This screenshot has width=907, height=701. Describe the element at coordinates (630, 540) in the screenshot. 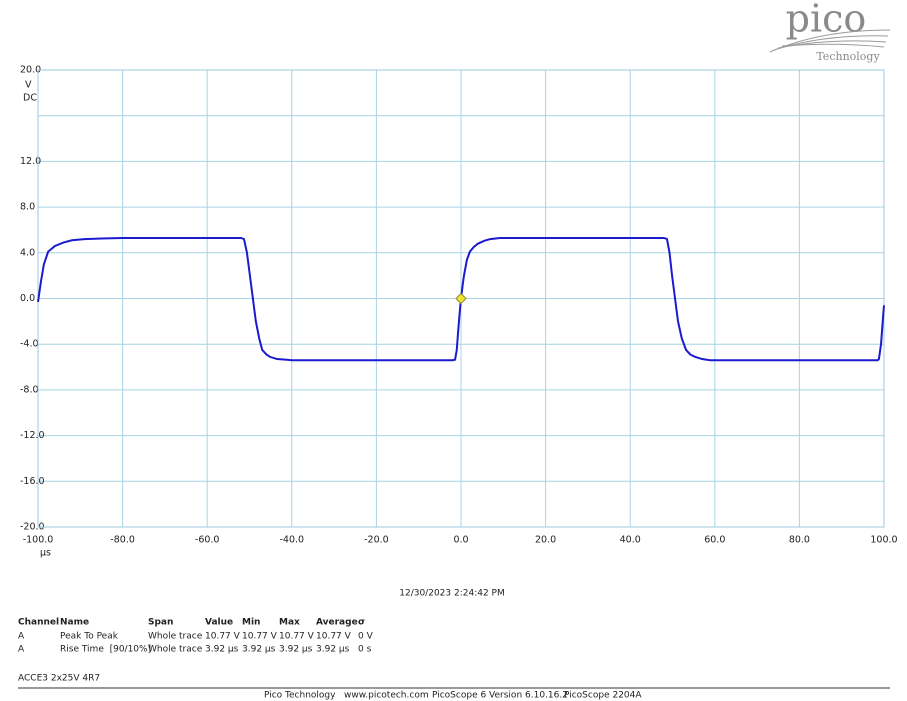

I see `x-tick-label: 40.0` at that location.